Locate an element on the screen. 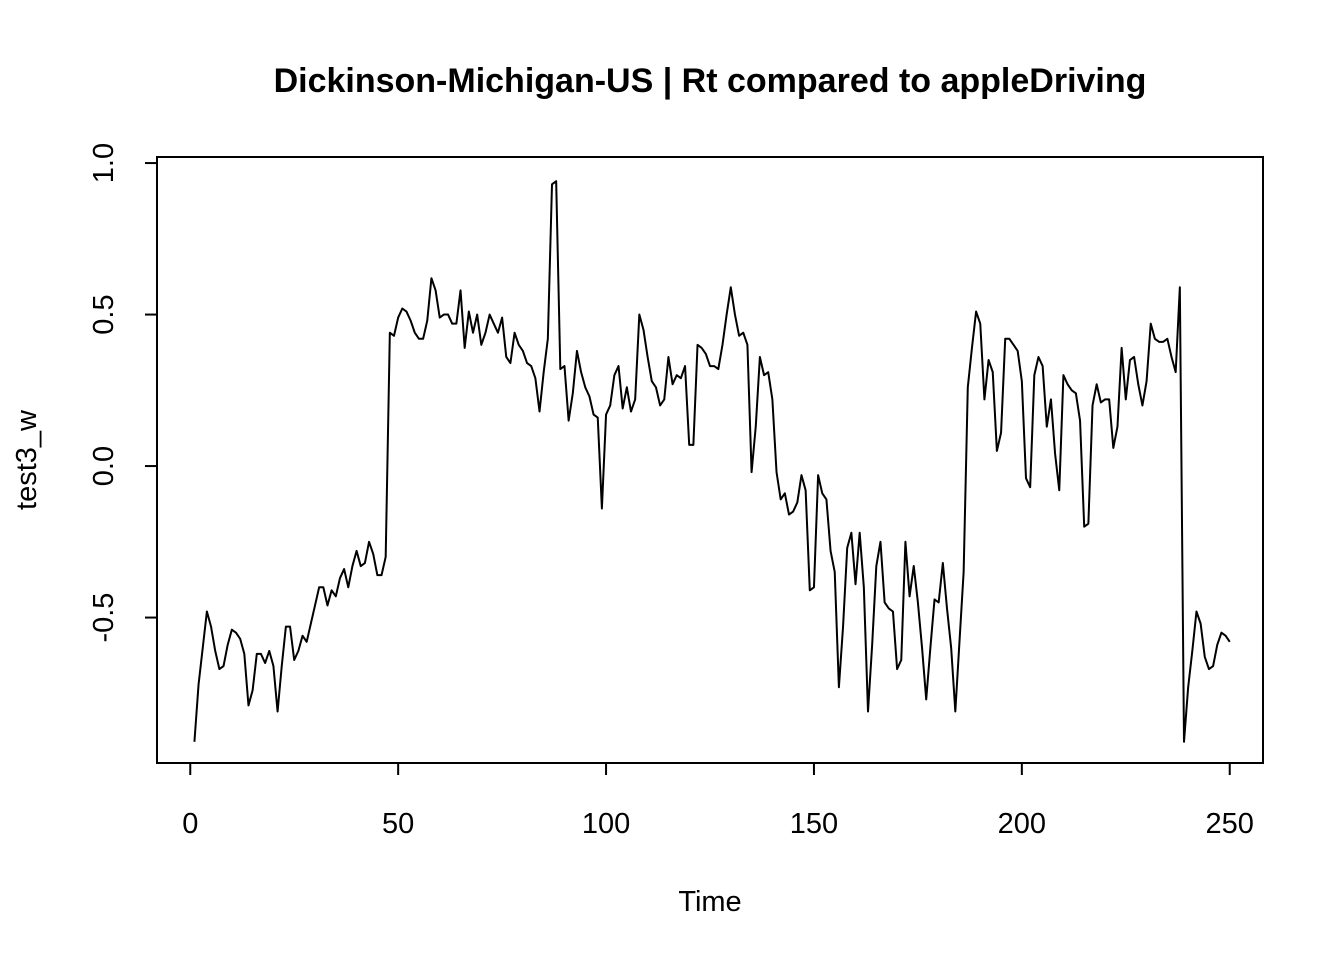  x-tick-label: 250 is located at coordinates (1230, 824).